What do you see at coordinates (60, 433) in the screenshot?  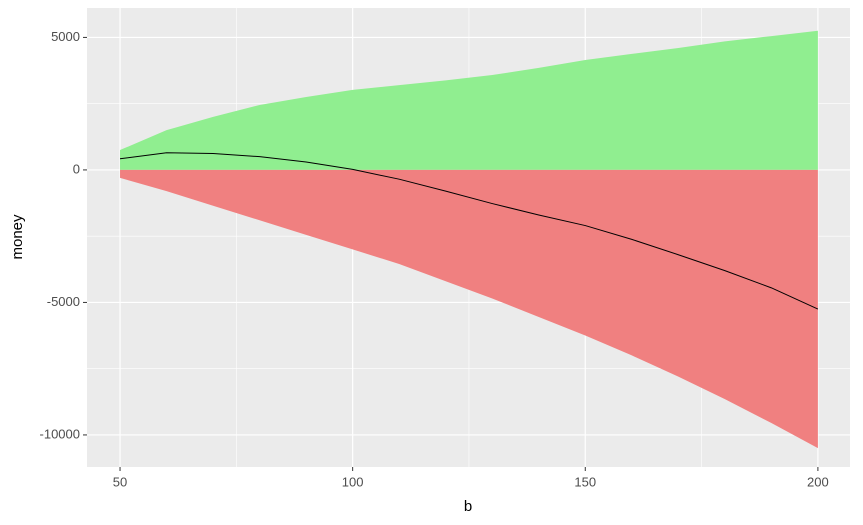 I see `y-tick-label: -10000` at bounding box center [60, 433].